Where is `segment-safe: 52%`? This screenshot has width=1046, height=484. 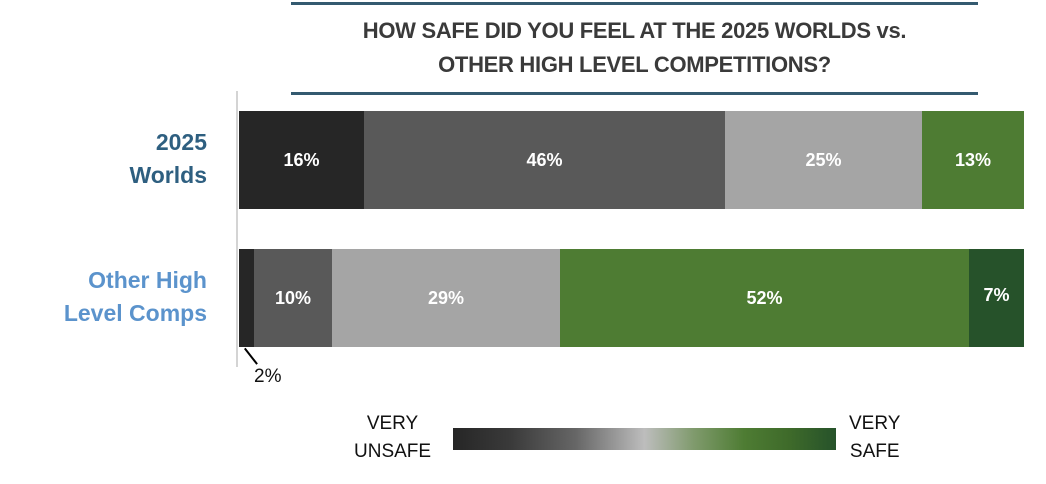 segment-safe: 52% is located at coordinates (764, 298).